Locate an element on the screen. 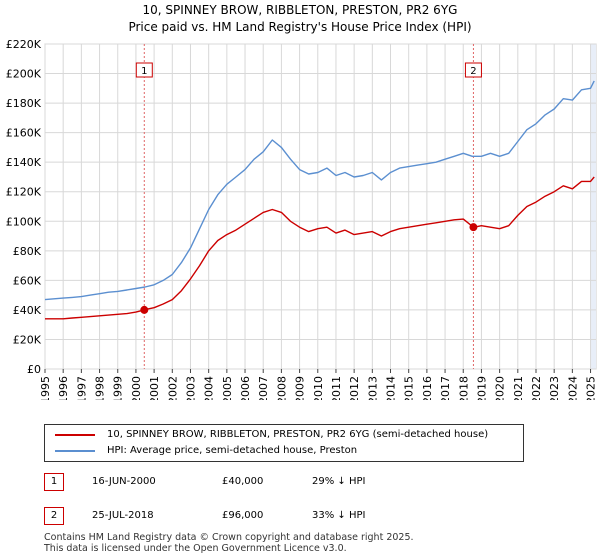  future-shade is located at coordinates (593, 206).